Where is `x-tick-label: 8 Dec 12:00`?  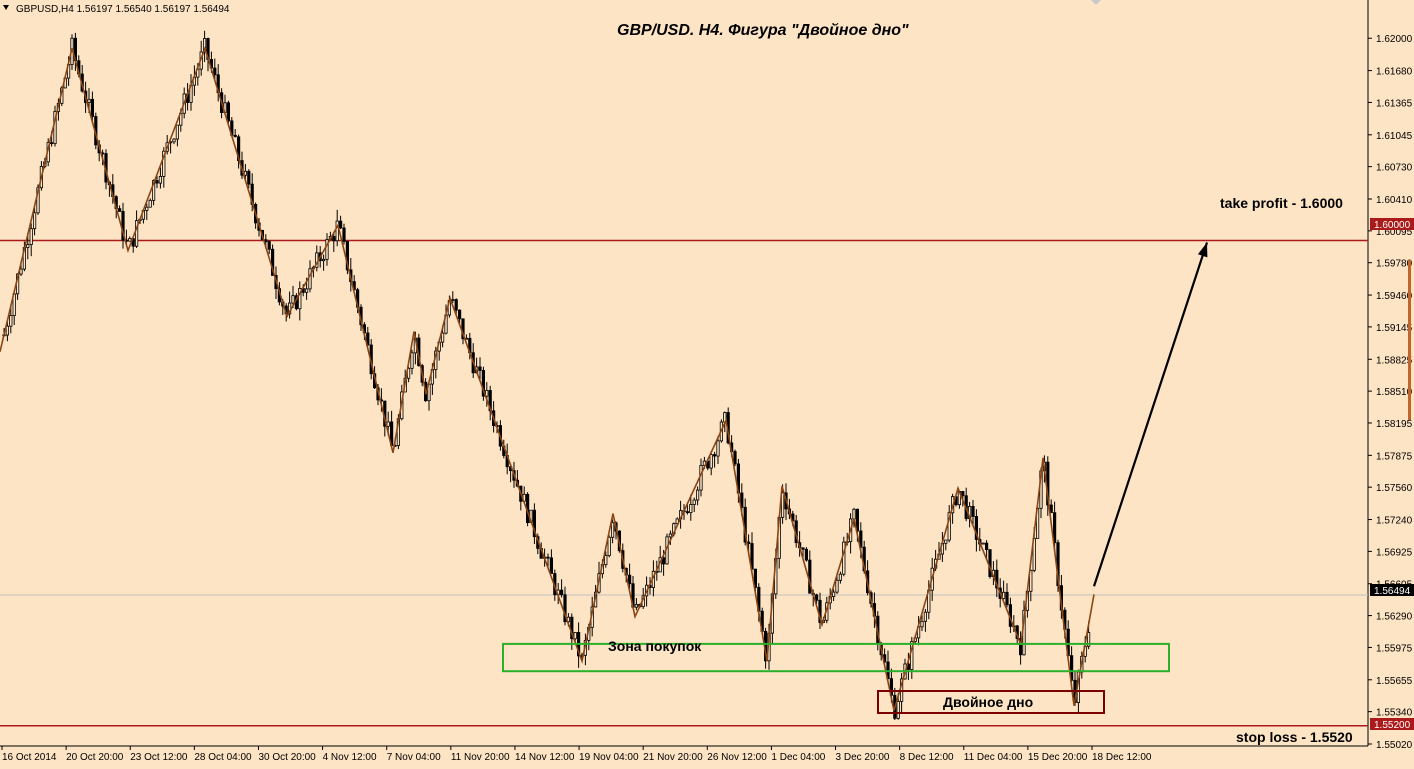
x-tick-label: 8 Dec 12:00 is located at coordinates (927, 757).